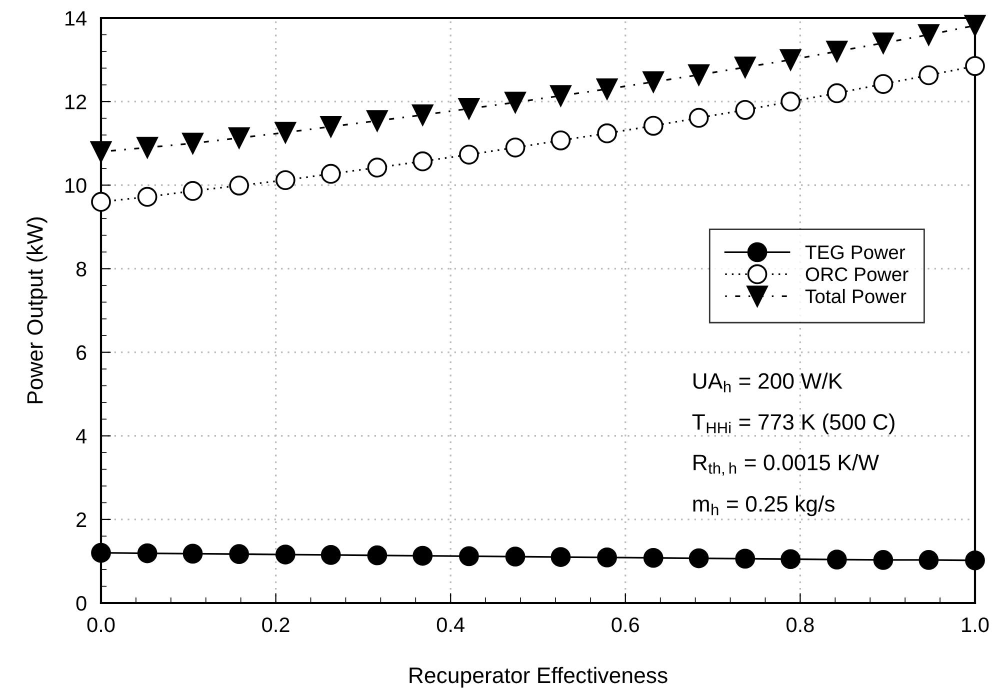 The image size is (995, 696). I want to click on x-tick-label: 0.8, so click(800, 624).